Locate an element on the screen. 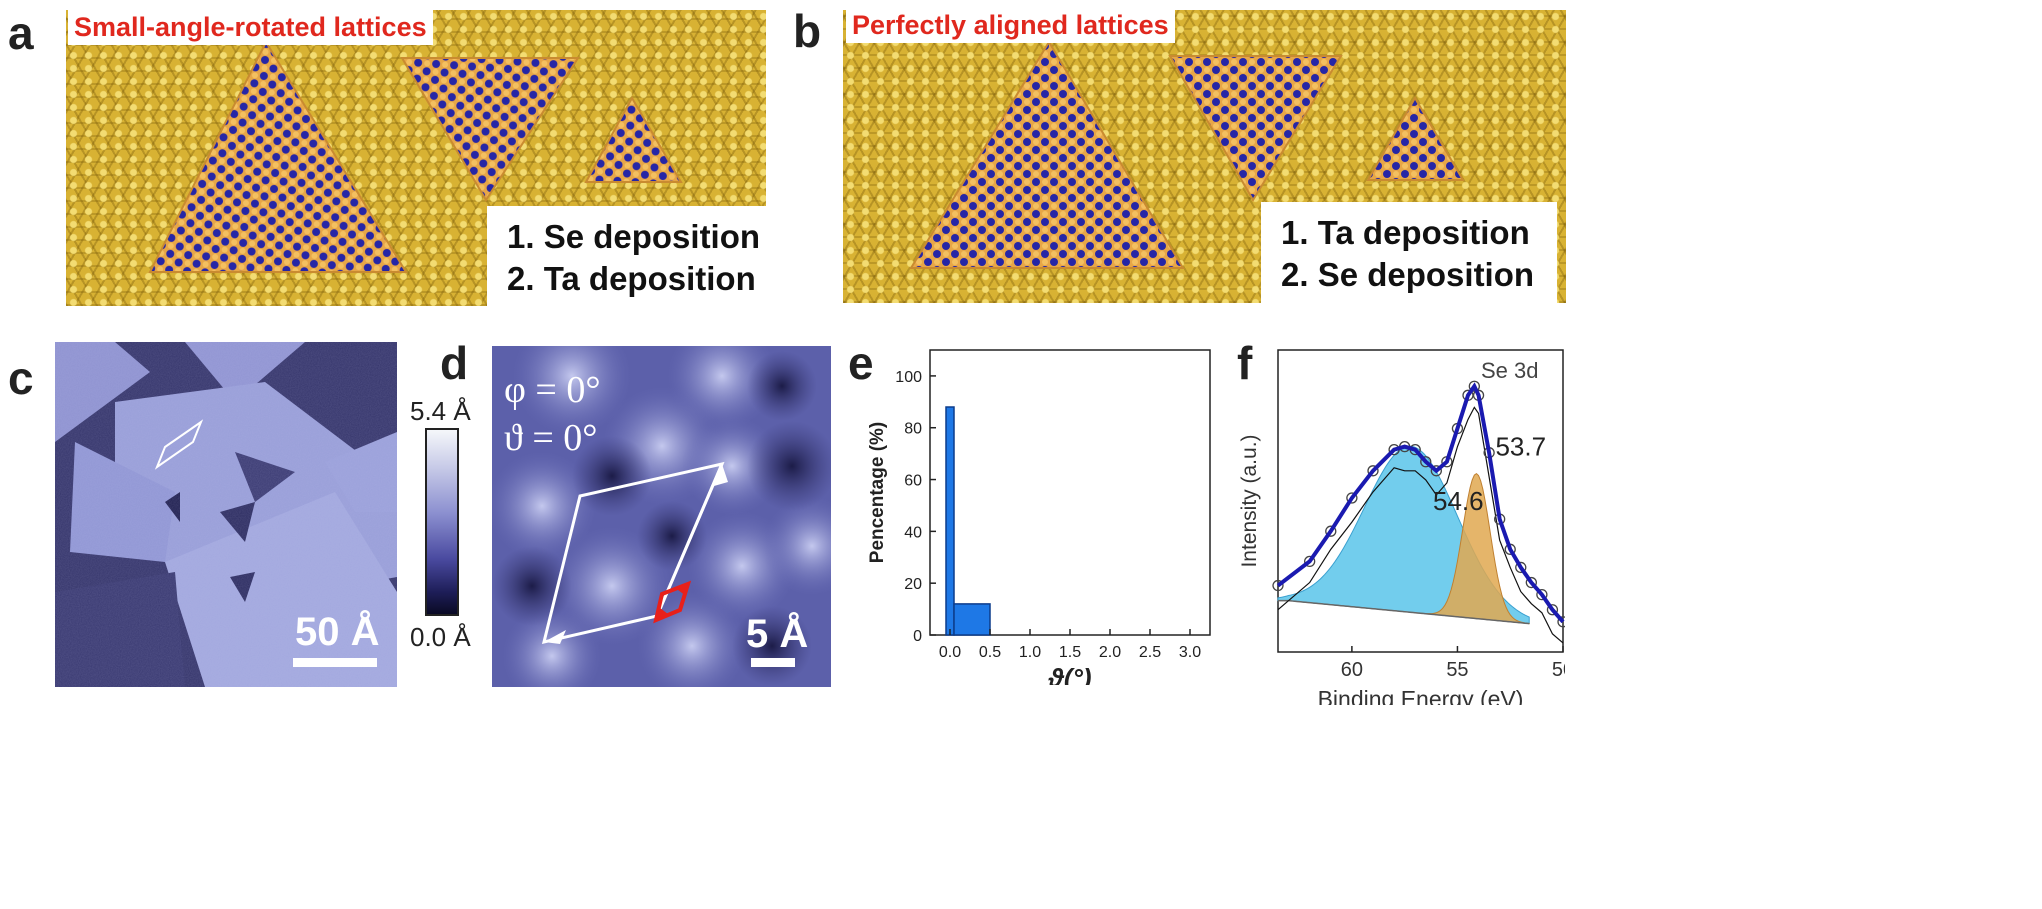  panel-label-b: b is located at coordinates (807, 31).